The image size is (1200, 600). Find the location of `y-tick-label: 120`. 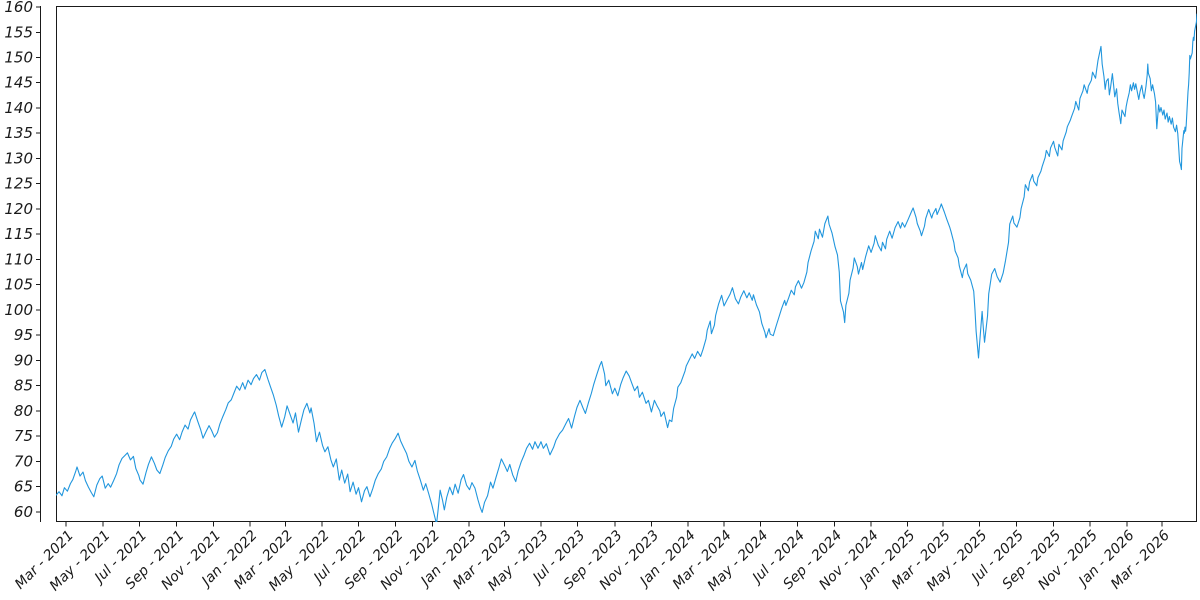

y-tick-label: 120 is located at coordinates (18, 209).